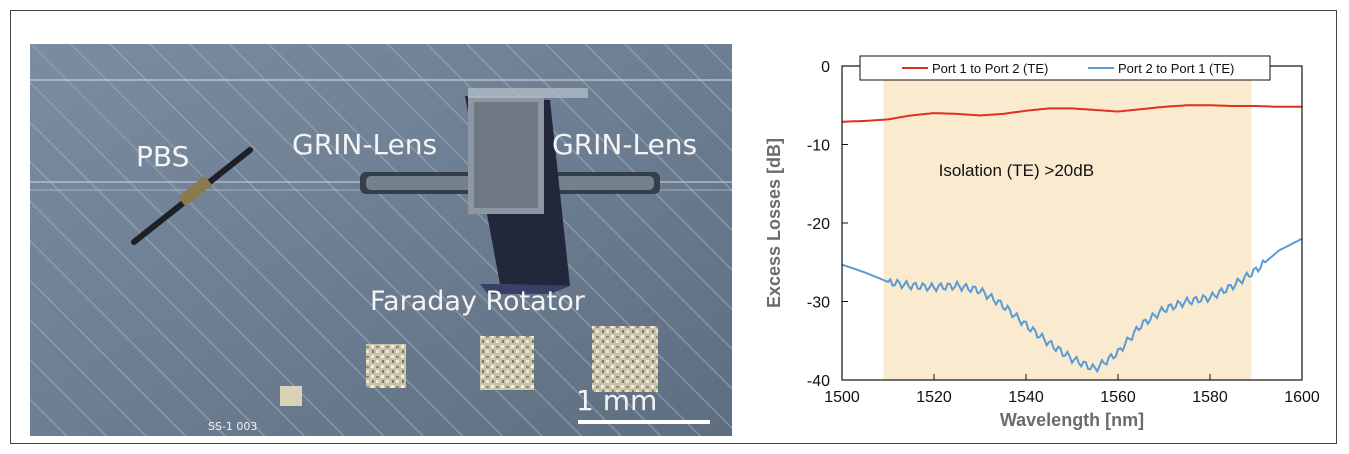 The width and height of the screenshot is (1349, 454). I want to click on x-tick-label: 1560, so click(1118, 397).